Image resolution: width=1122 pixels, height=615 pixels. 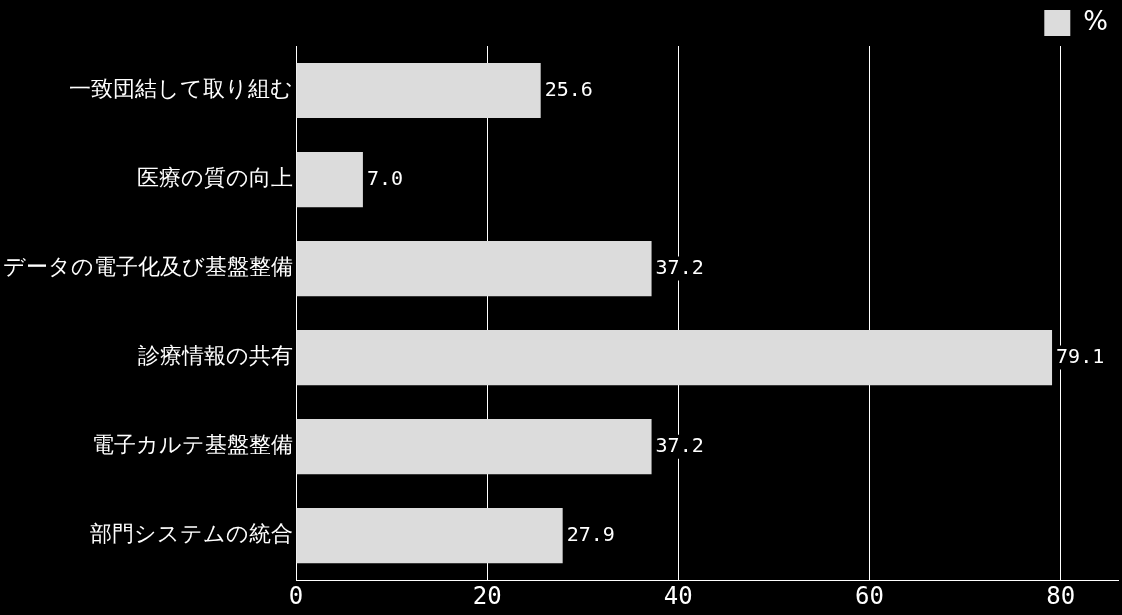 I want to click on legend-label: %, so click(x=1096, y=20).